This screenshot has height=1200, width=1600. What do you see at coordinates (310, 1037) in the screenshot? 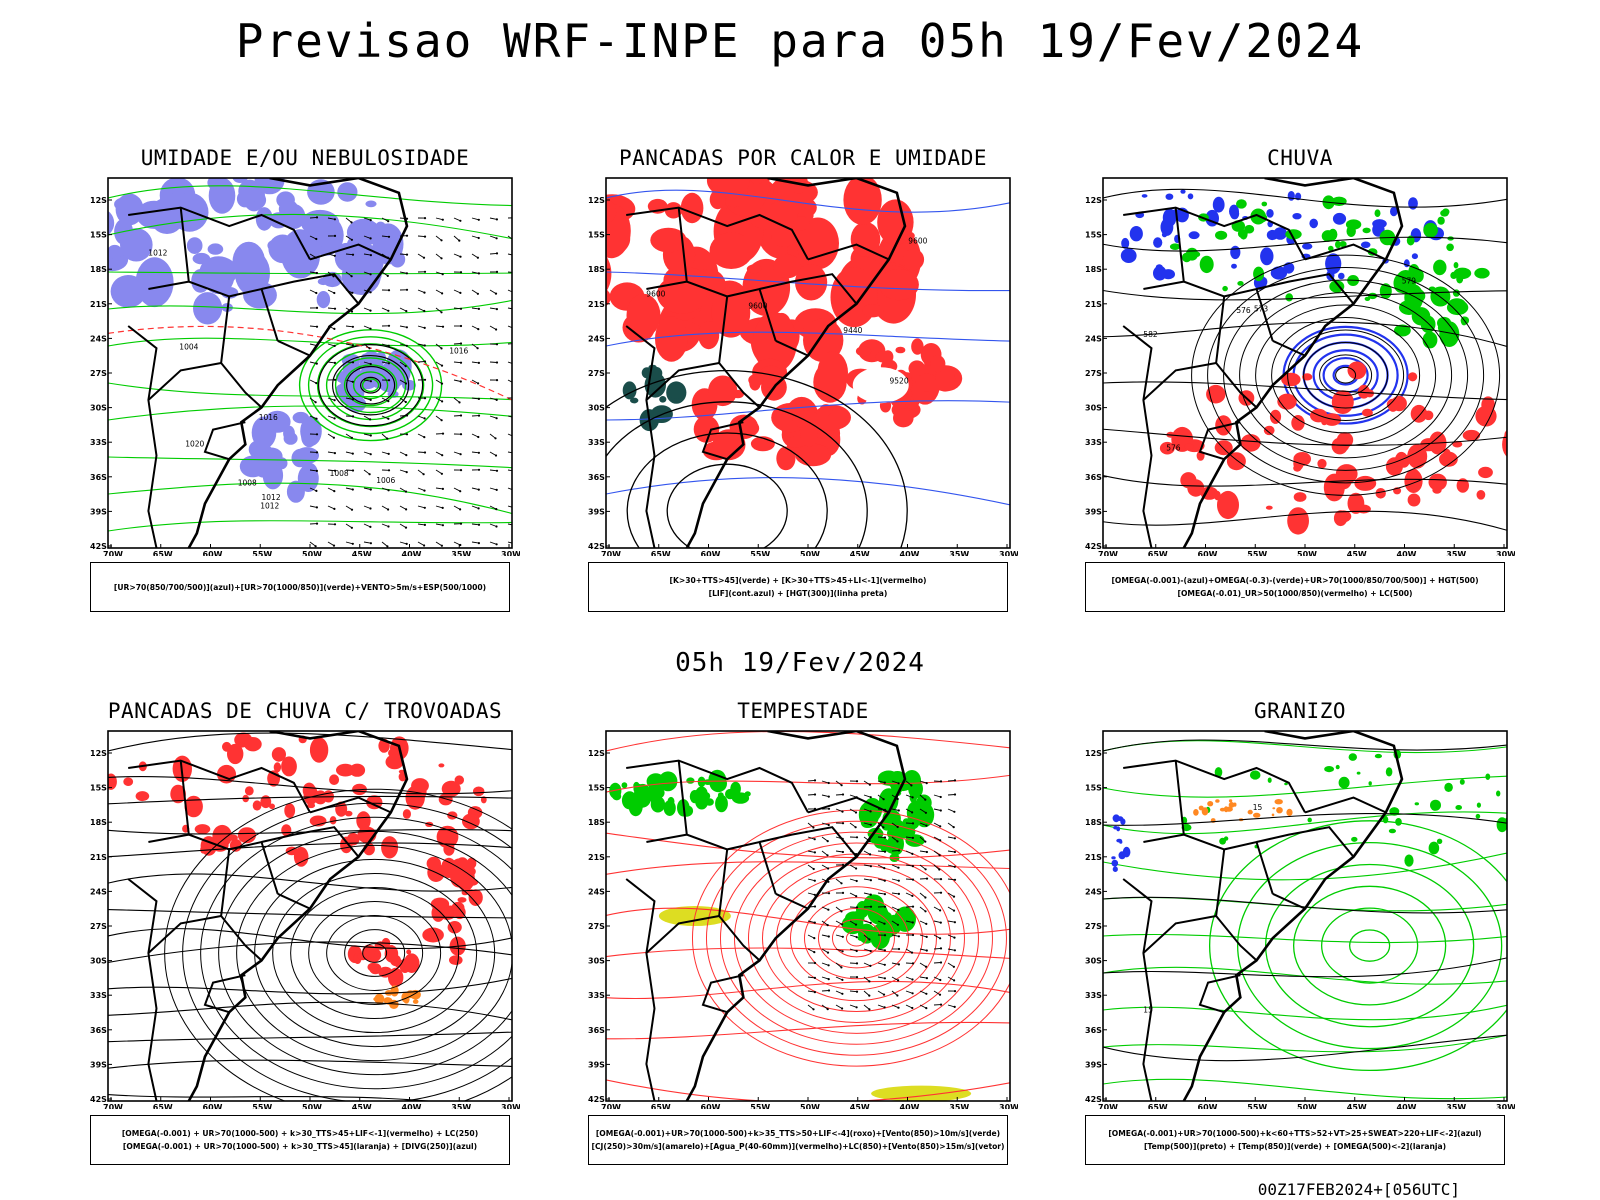
I see `streamline` at bounding box center [310, 1037].